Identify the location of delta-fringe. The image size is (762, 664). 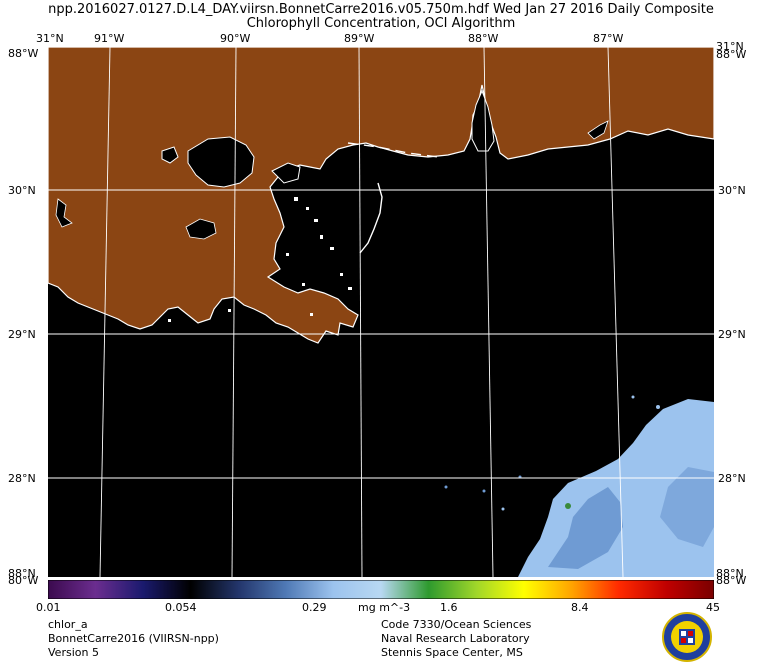
(260, 259).